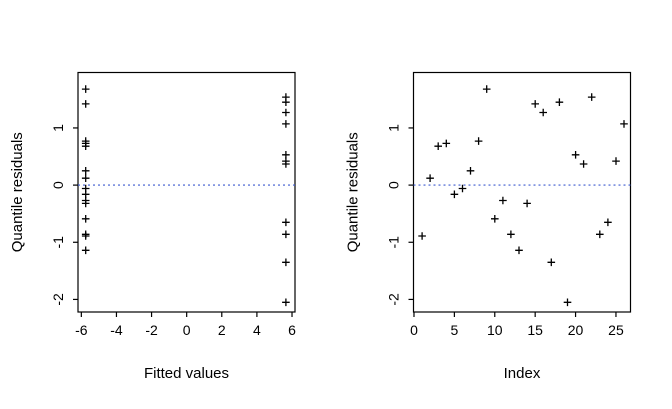  What do you see at coordinates (257, 330) in the screenshot?
I see `x-tick-label: 4` at bounding box center [257, 330].